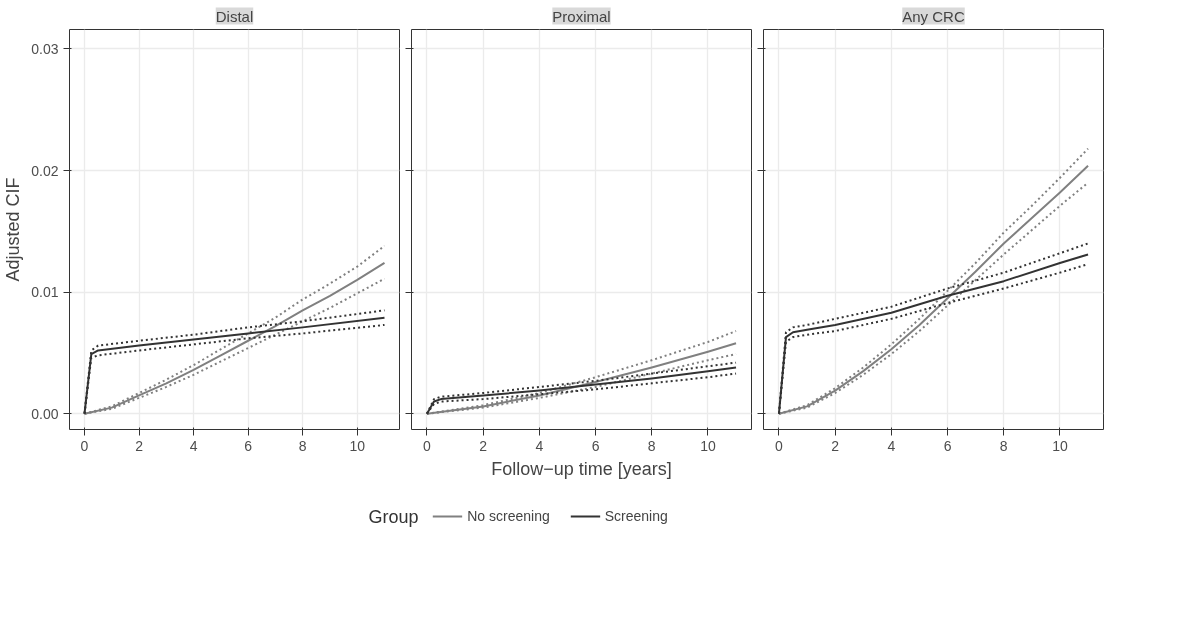 This screenshot has width=1201, height=641. Describe the element at coordinates (508, 516) in the screenshot. I see `legend-label: No screening` at that location.